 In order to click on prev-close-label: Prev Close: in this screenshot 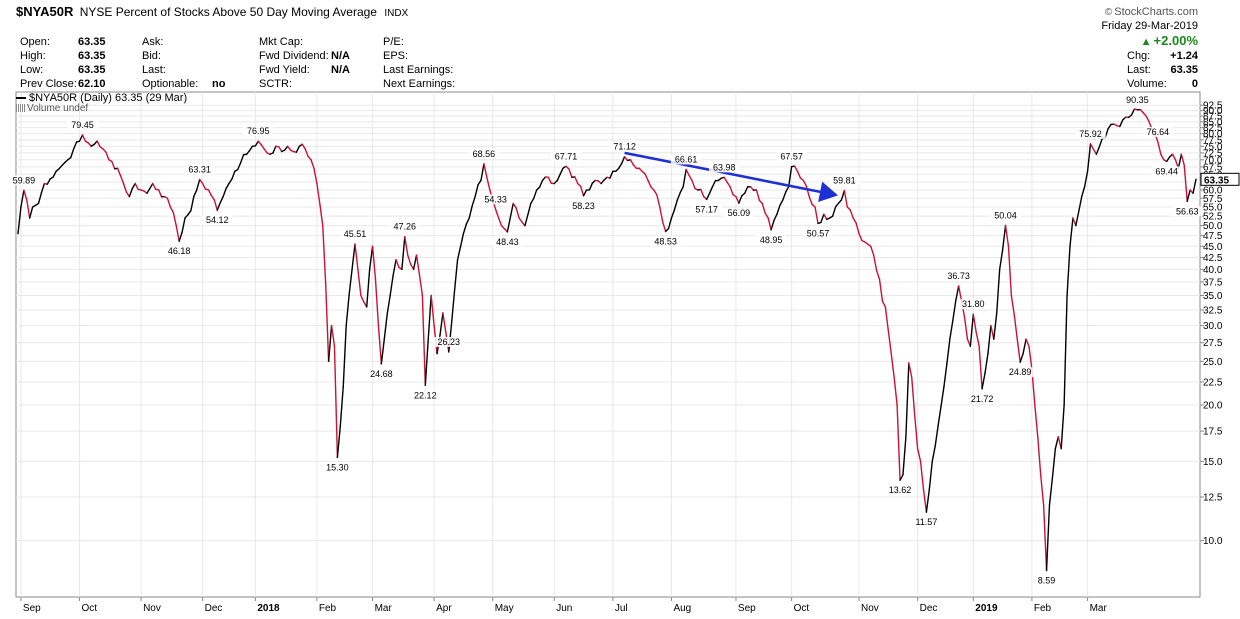, I will do `click(48, 84)`.